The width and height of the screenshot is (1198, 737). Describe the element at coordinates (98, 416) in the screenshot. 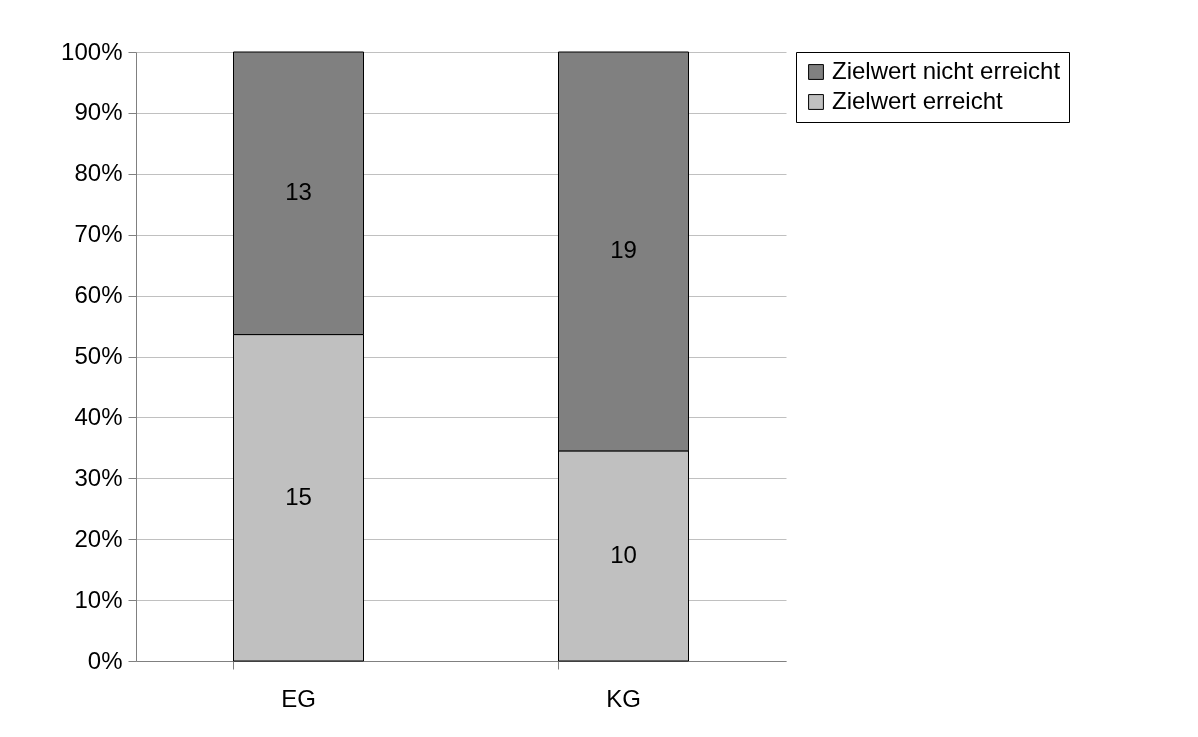

I see `y-tick-label: 40%` at that location.